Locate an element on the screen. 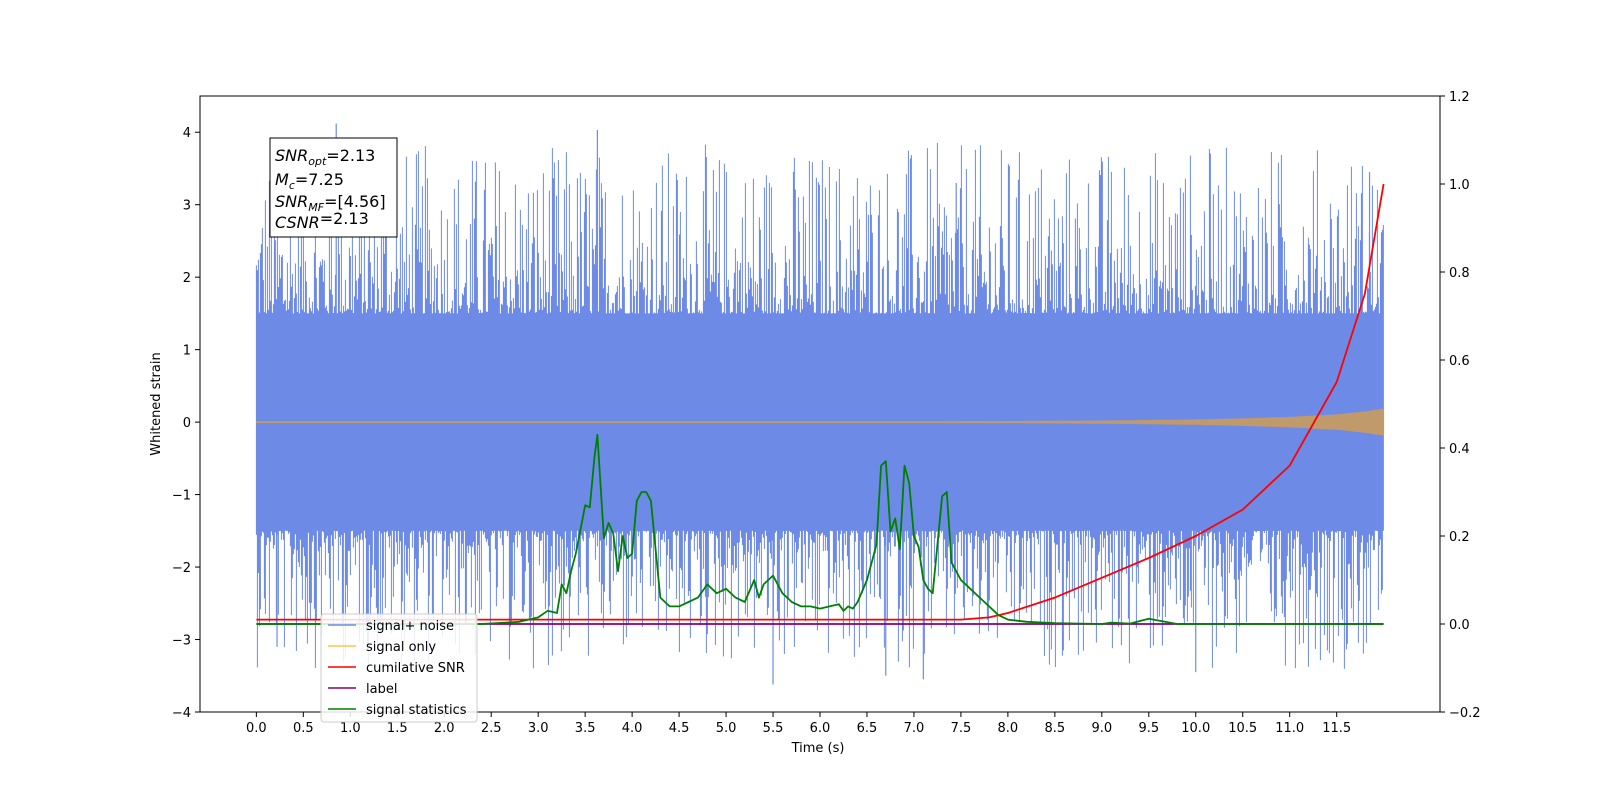 This screenshot has width=1600, height=800. x-tick-label: 1.5 is located at coordinates (397, 728).